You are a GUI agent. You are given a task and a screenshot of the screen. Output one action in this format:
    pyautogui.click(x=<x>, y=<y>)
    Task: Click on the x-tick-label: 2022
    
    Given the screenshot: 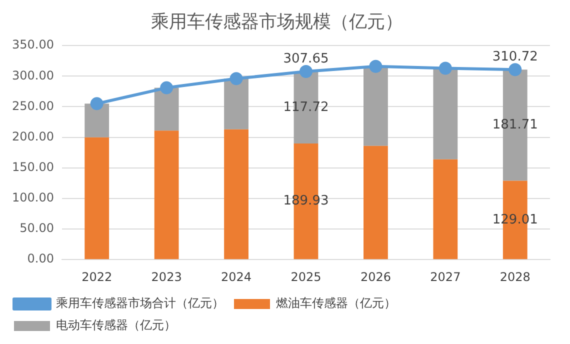 What is the action you would take?
    pyautogui.click(x=97, y=277)
    